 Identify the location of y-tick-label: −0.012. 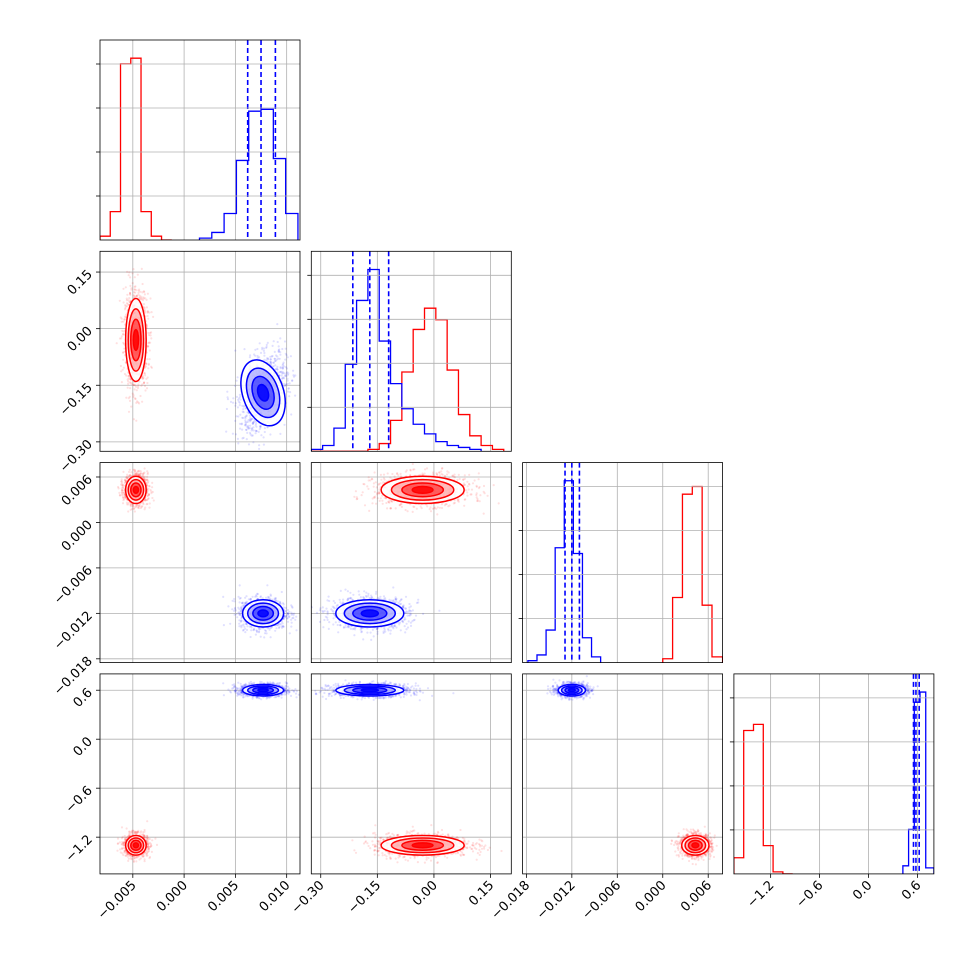
(73, 631).